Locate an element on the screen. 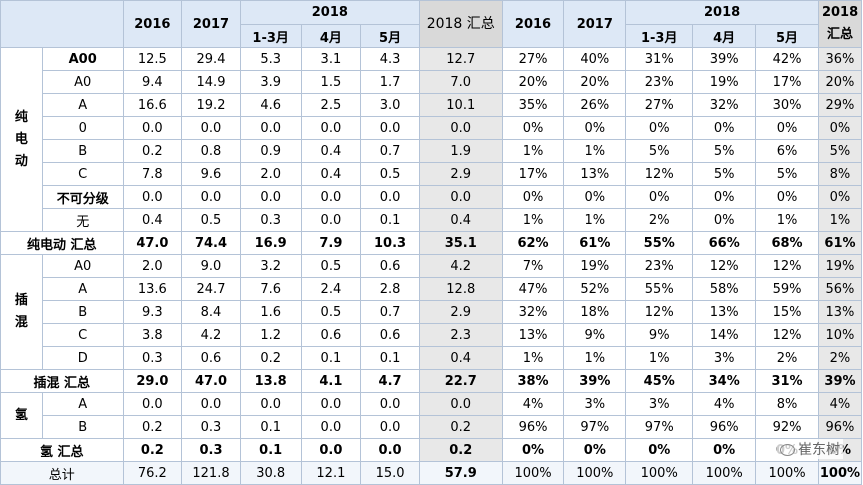  segment-label: C is located at coordinates (82, 335).